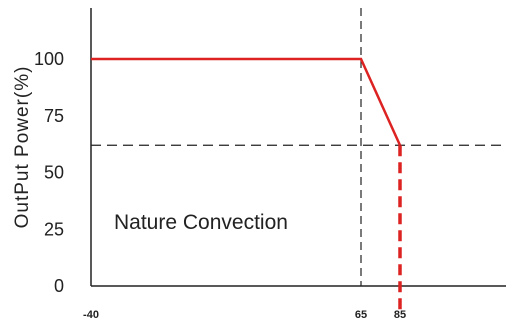 The height and width of the screenshot is (322, 506). What do you see at coordinates (59, 286) in the screenshot?
I see `y-tick-label: 0` at bounding box center [59, 286].